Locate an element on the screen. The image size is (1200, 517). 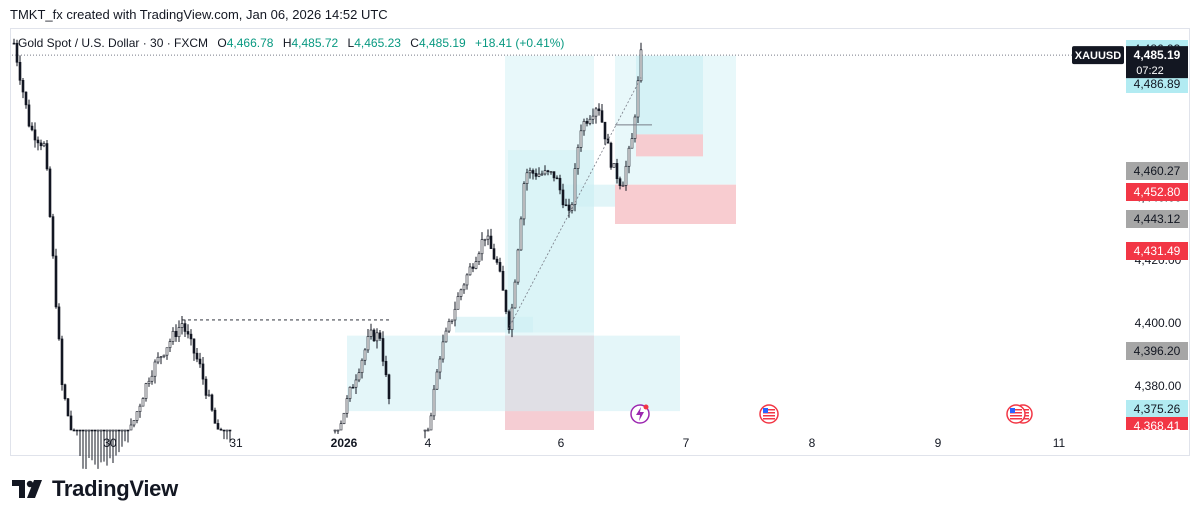
trend-line is located at coordinates (574, 203).